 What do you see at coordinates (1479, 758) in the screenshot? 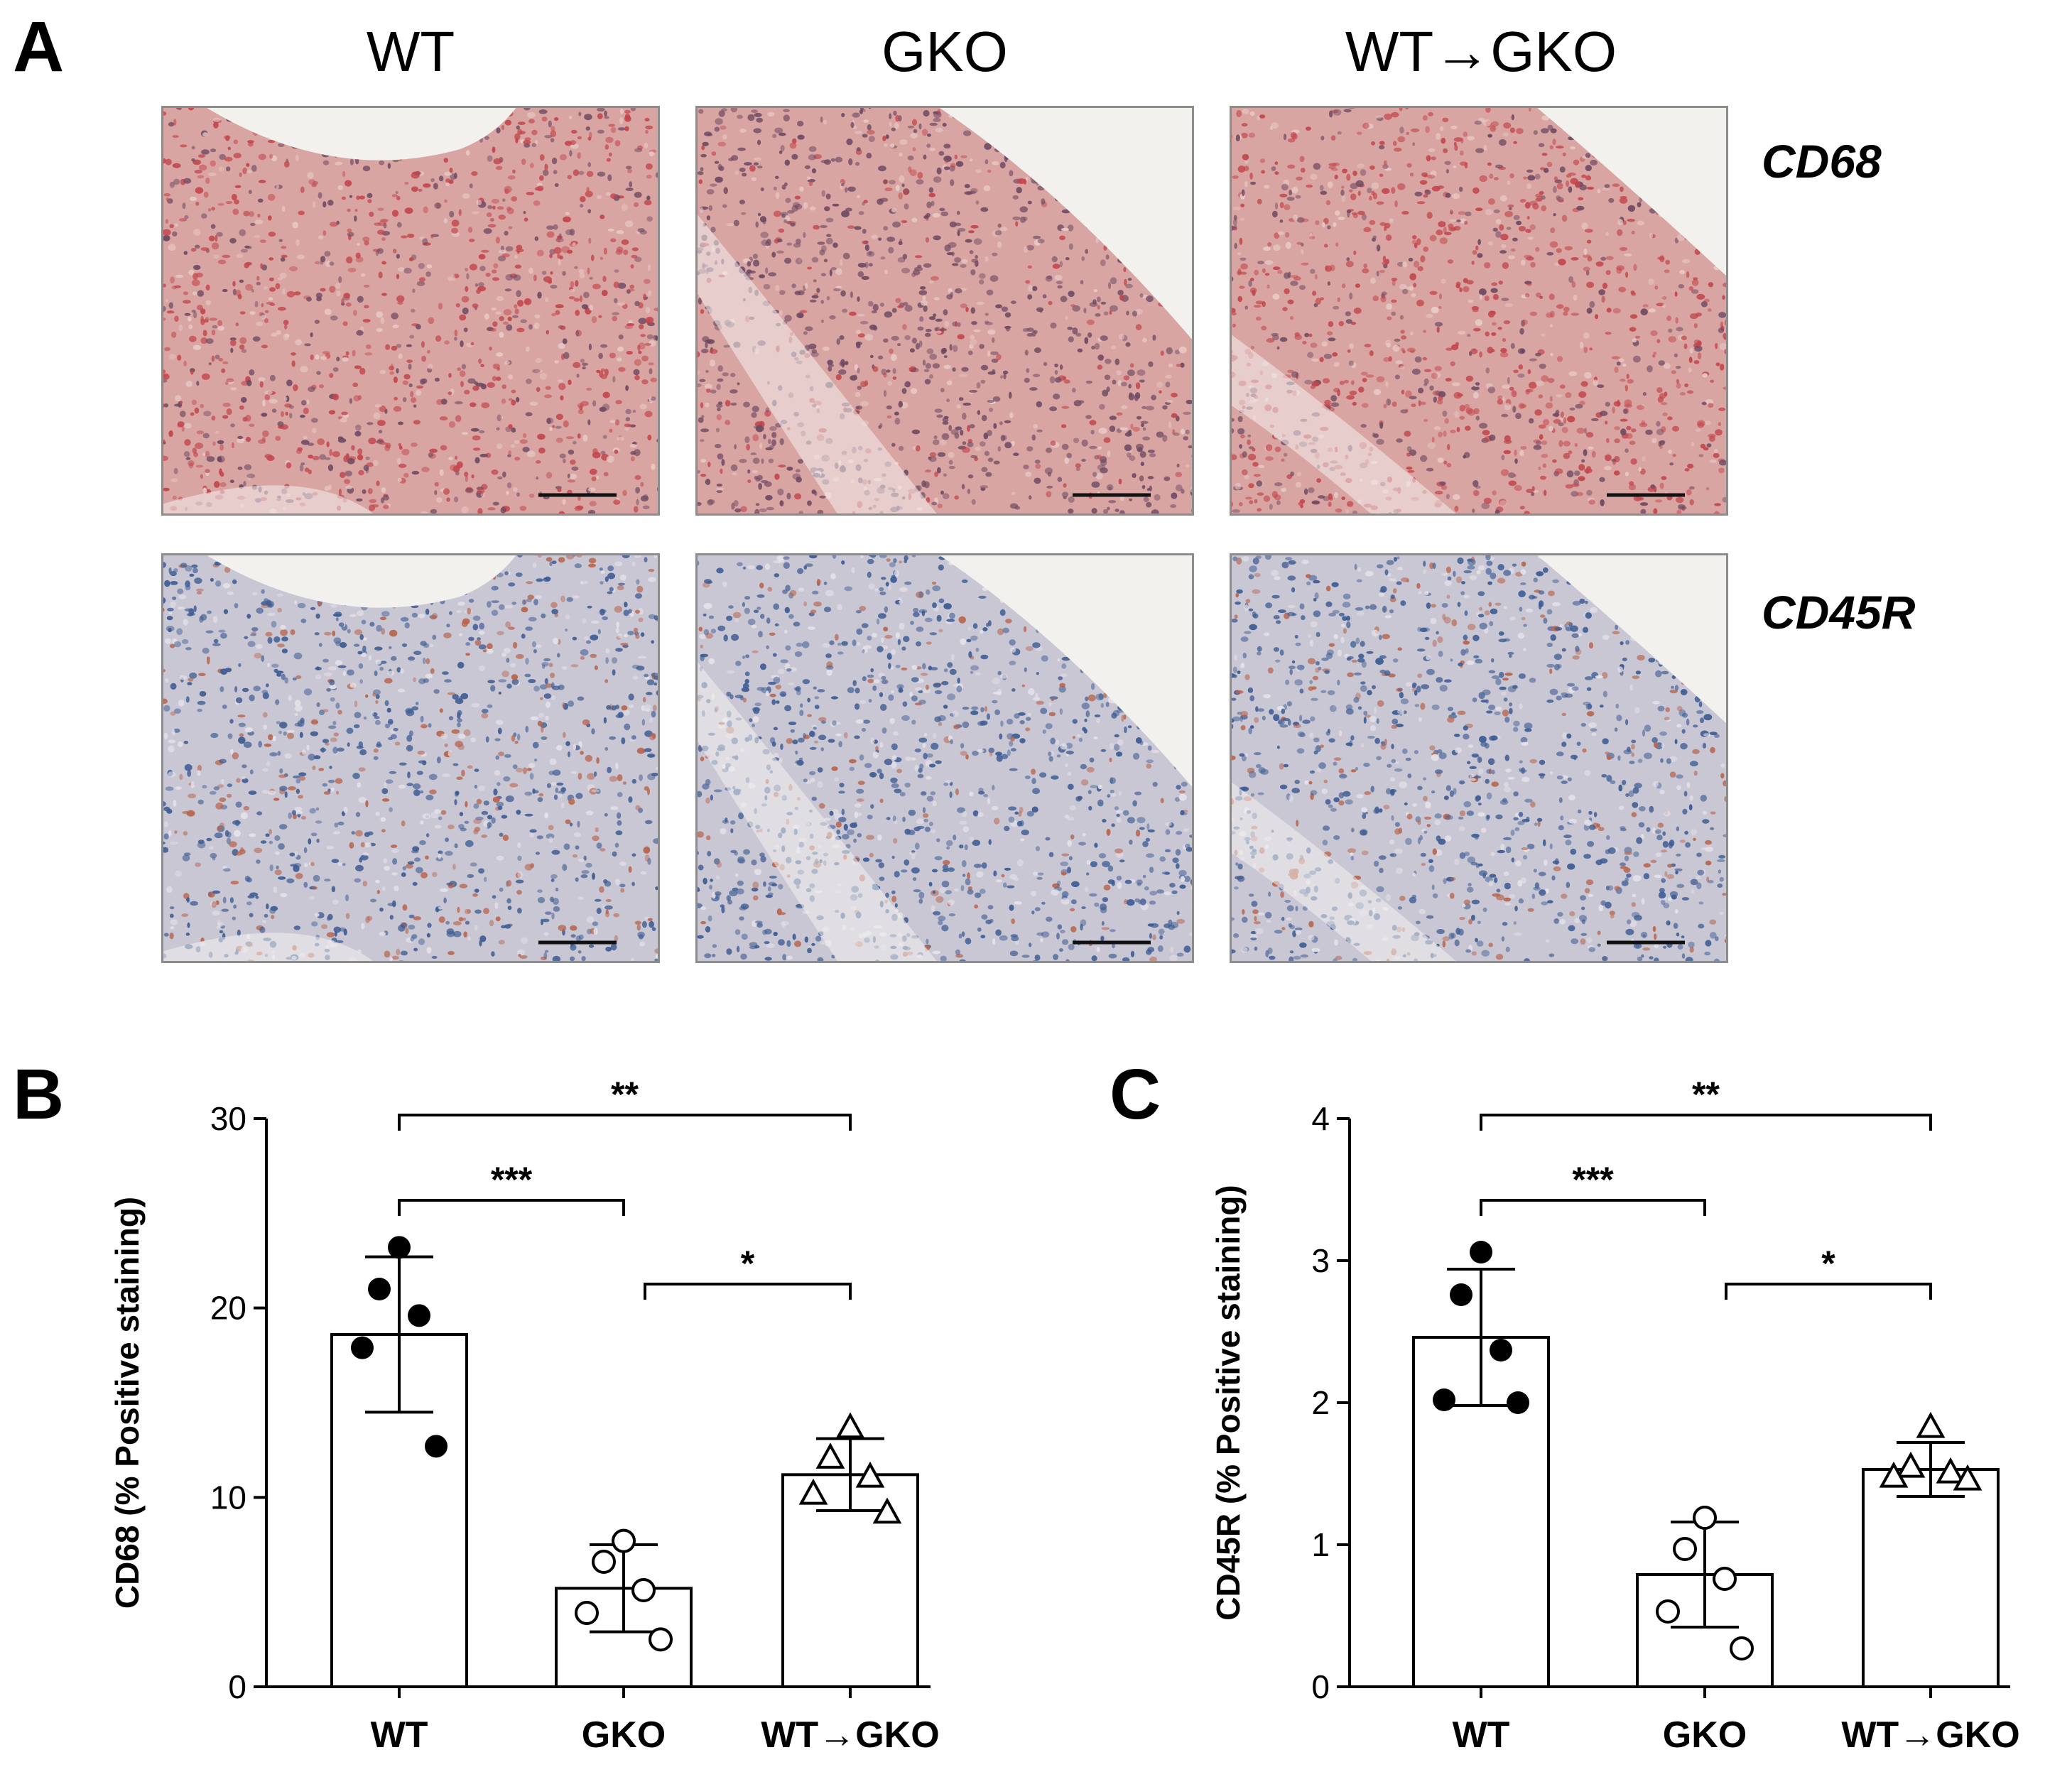
I see `micrograph-cd45r-wt-to-gko` at bounding box center [1479, 758].